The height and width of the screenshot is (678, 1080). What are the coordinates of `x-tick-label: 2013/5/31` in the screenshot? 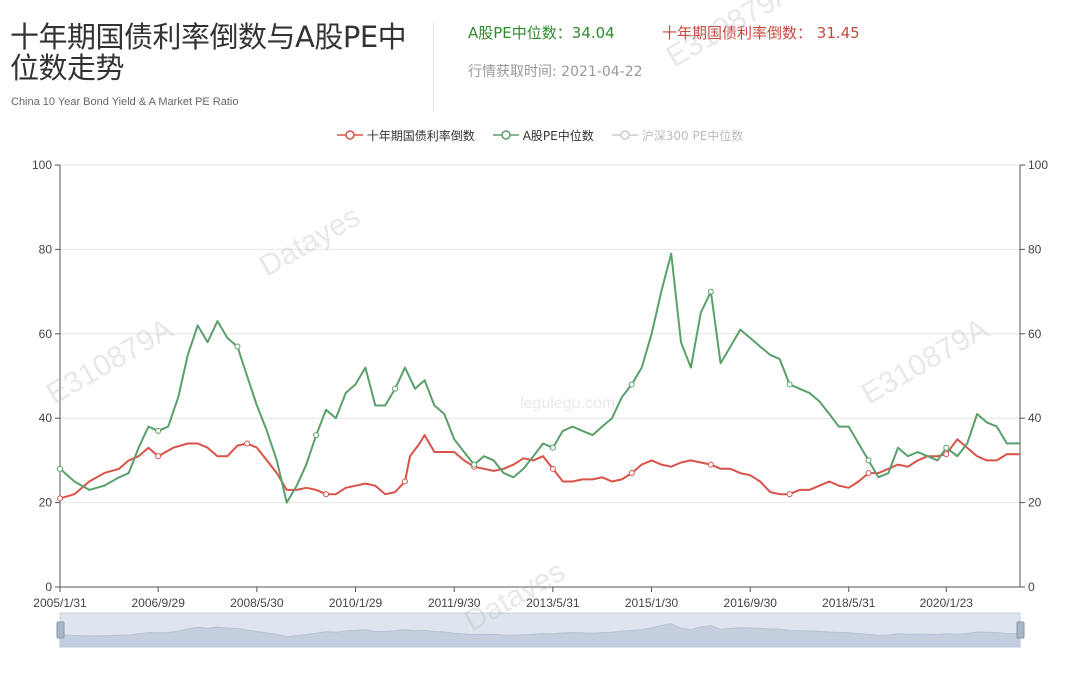 It's located at (553, 603).